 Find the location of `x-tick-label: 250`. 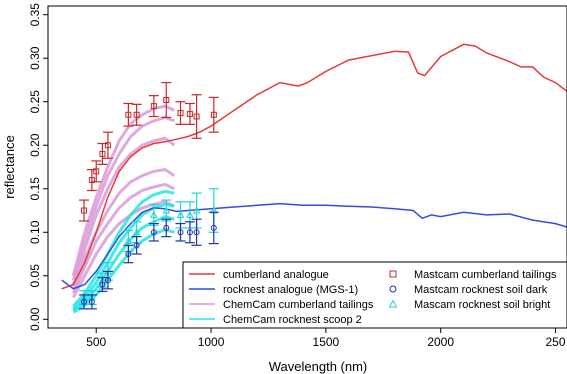

x-tick-label: 250 is located at coordinates (556, 342).